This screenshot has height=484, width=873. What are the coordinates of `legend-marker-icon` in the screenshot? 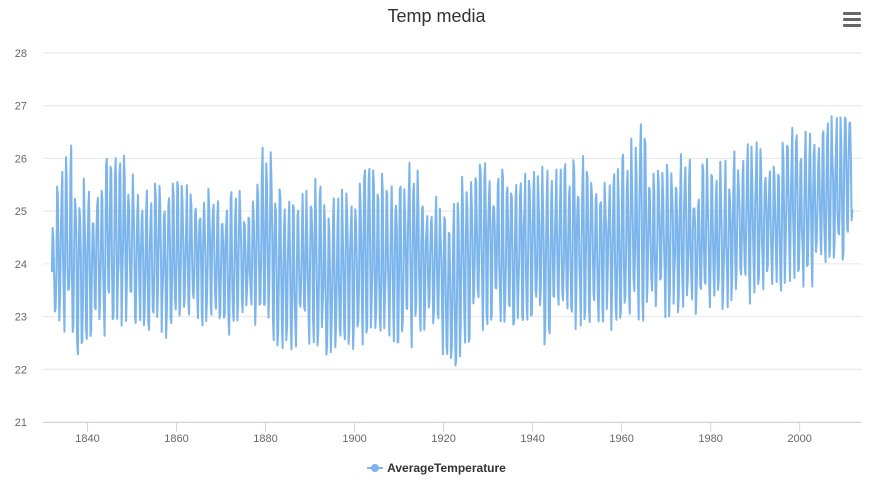 It's located at (375, 468).